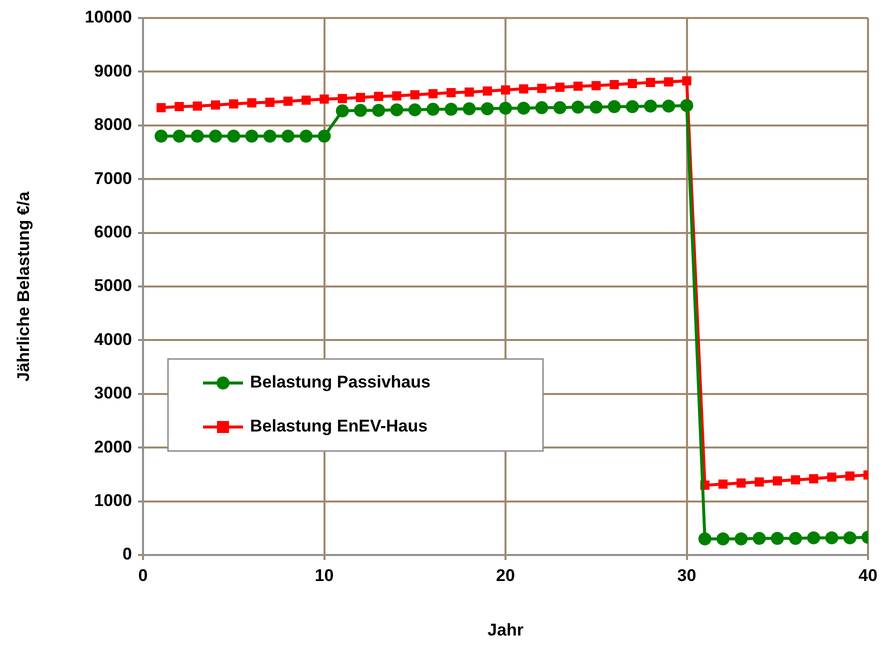 This screenshot has height=645, width=885. I want to click on y-tick-label: 2000, so click(113, 446).